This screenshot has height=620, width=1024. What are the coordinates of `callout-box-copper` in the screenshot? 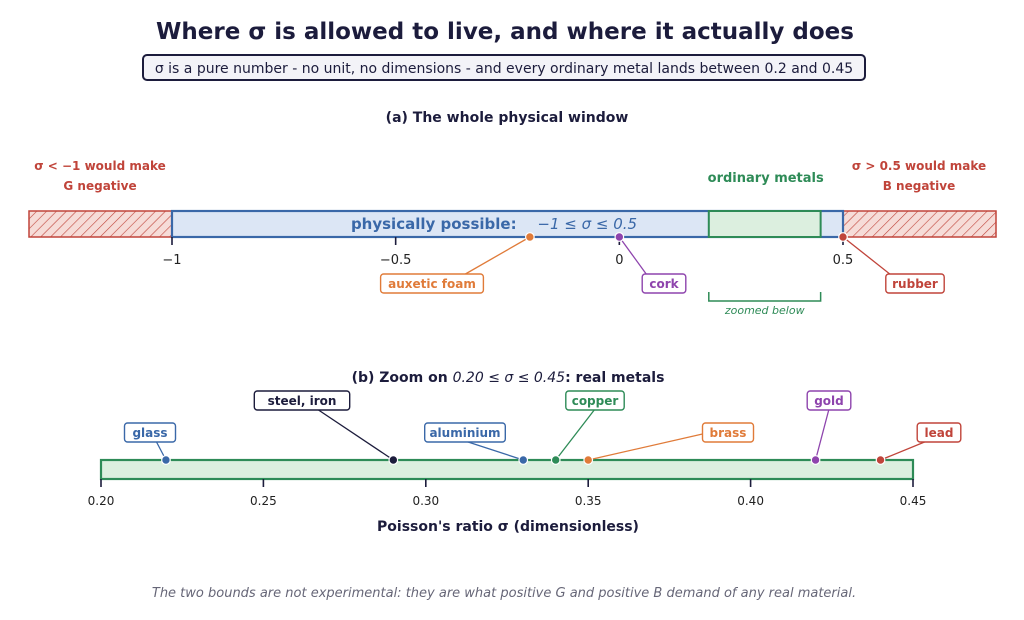 It's located at (595, 400).